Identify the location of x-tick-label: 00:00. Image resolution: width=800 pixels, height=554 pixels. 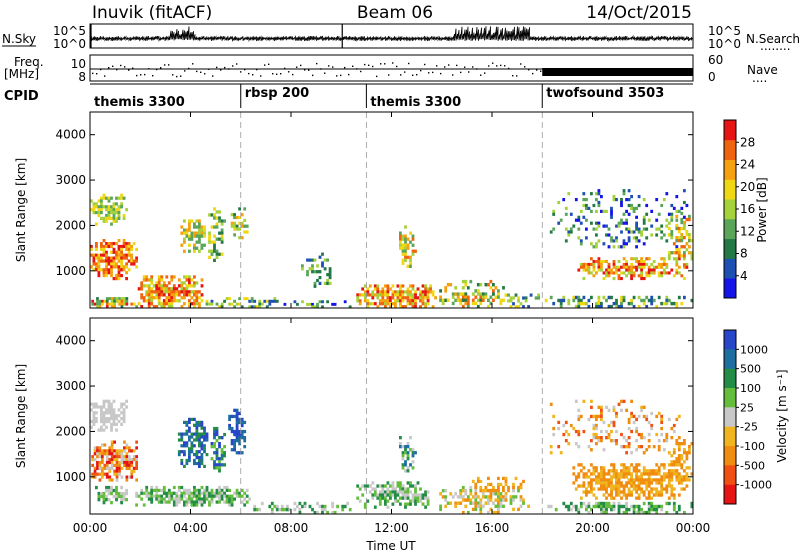
(693, 528).